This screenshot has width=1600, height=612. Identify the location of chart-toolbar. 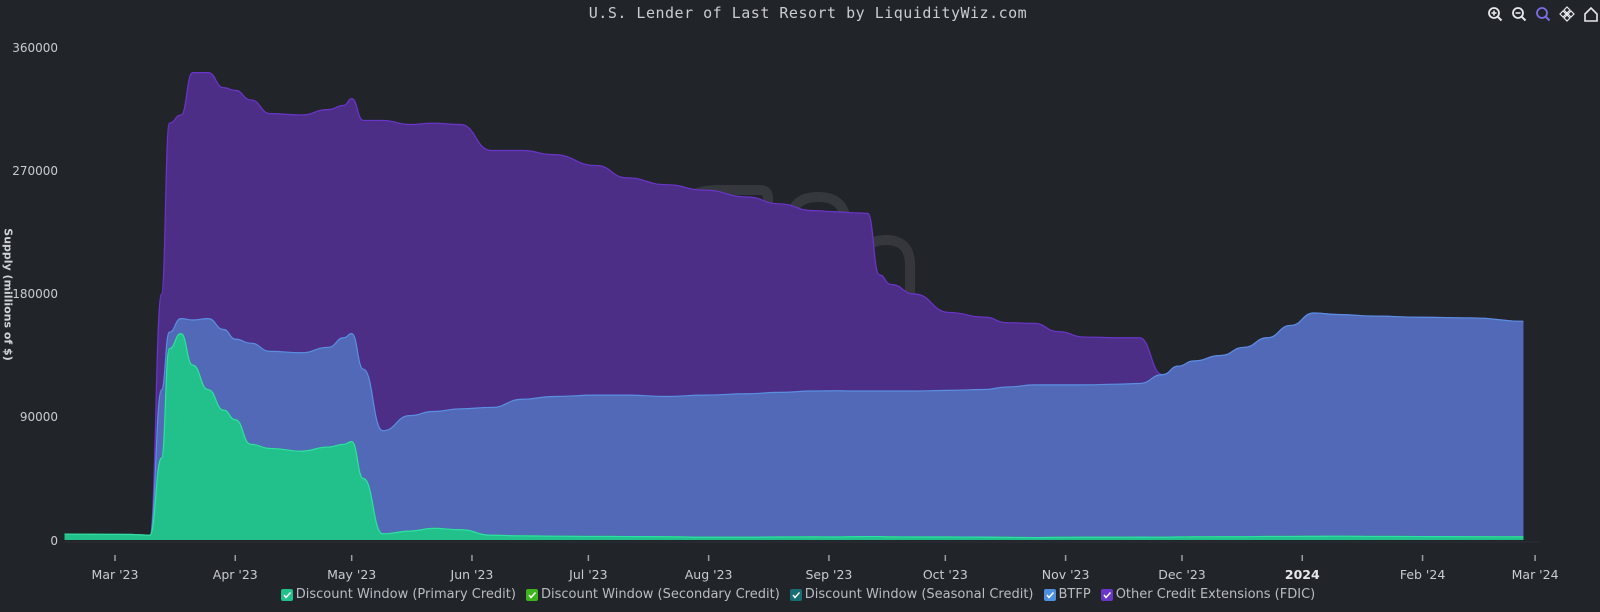
(1543, 14).